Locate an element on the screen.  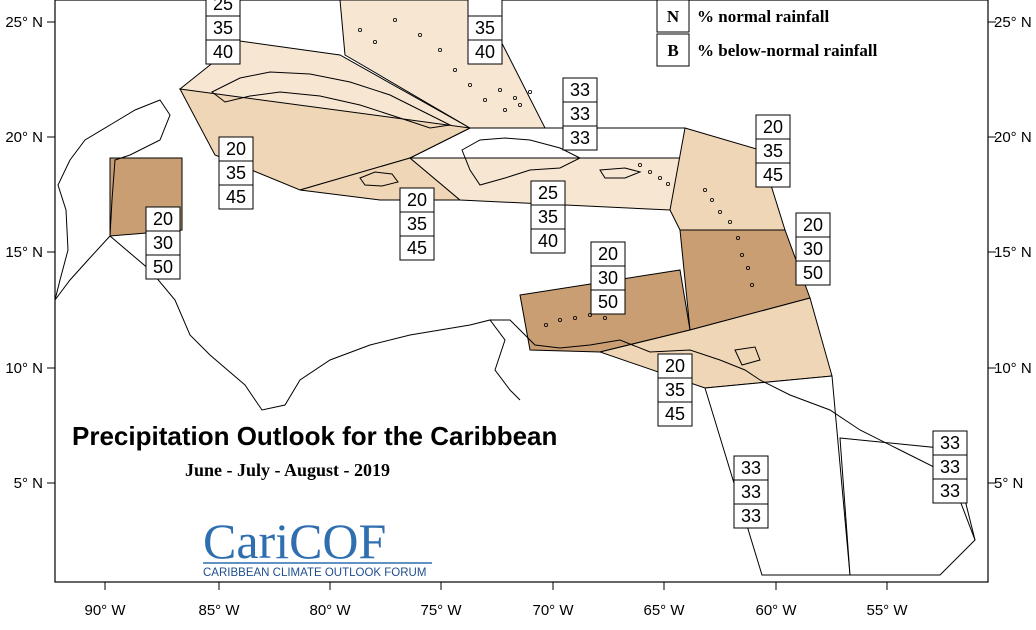
forecast-box-hispaniola: 25 35 40 is located at coordinates (548, 217).